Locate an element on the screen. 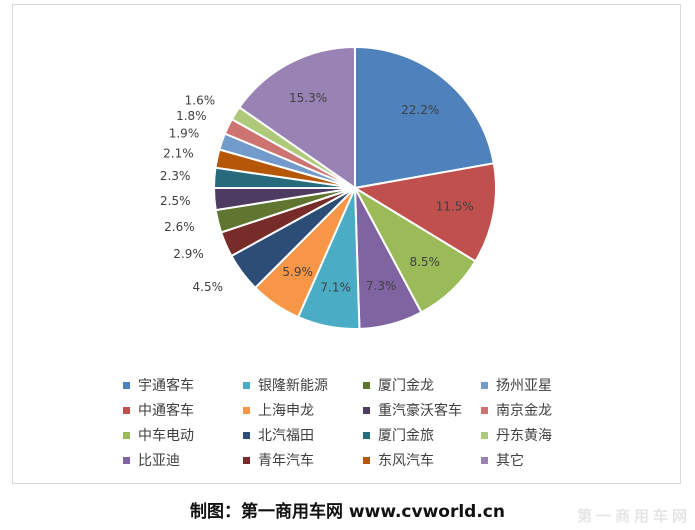 The image size is (695, 530). legend-label: 北汽福田 is located at coordinates (286, 436).